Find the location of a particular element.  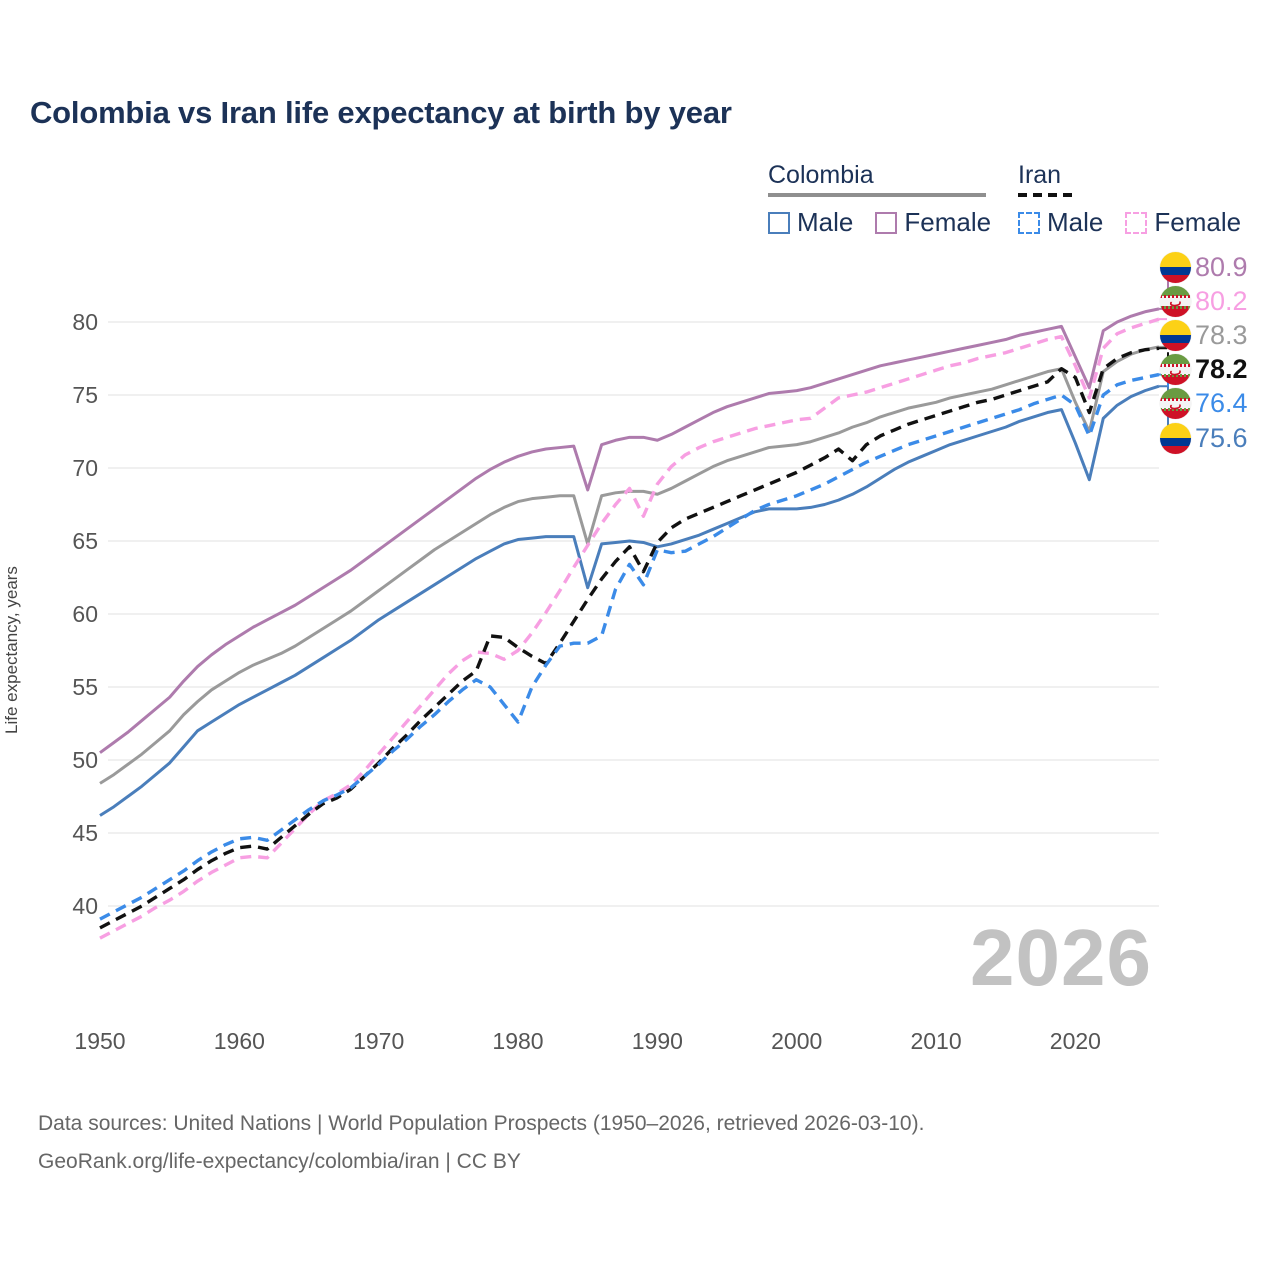

legend: Colombia Male Female Iran Male is located at coordinates (1010, 200).